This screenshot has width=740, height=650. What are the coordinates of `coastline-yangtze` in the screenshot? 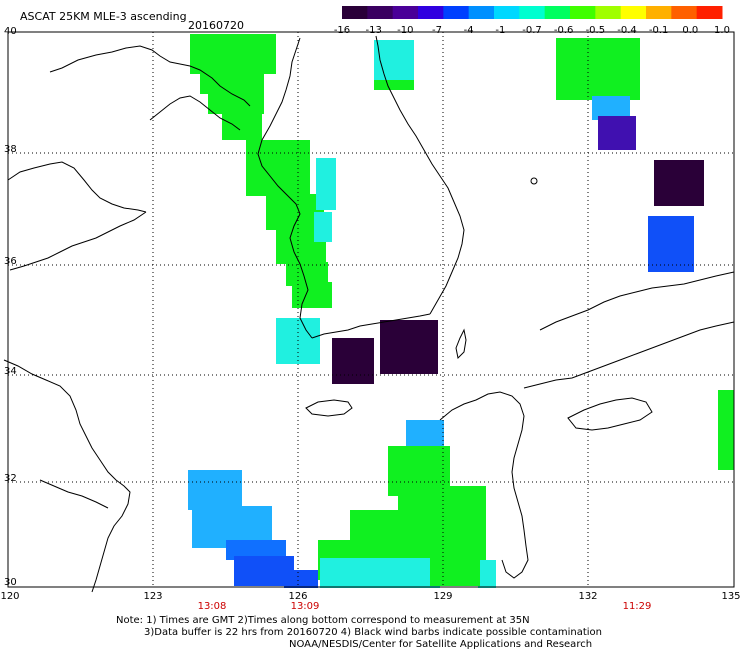 It's located at (74, 494).